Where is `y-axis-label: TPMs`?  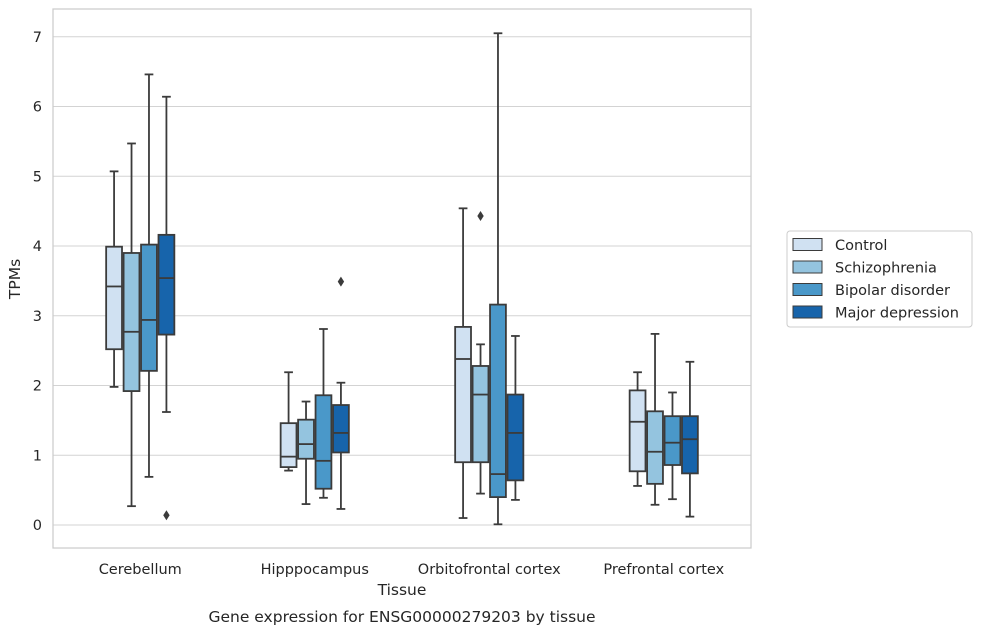 y-axis-label: TPMs is located at coordinates (15, 279).